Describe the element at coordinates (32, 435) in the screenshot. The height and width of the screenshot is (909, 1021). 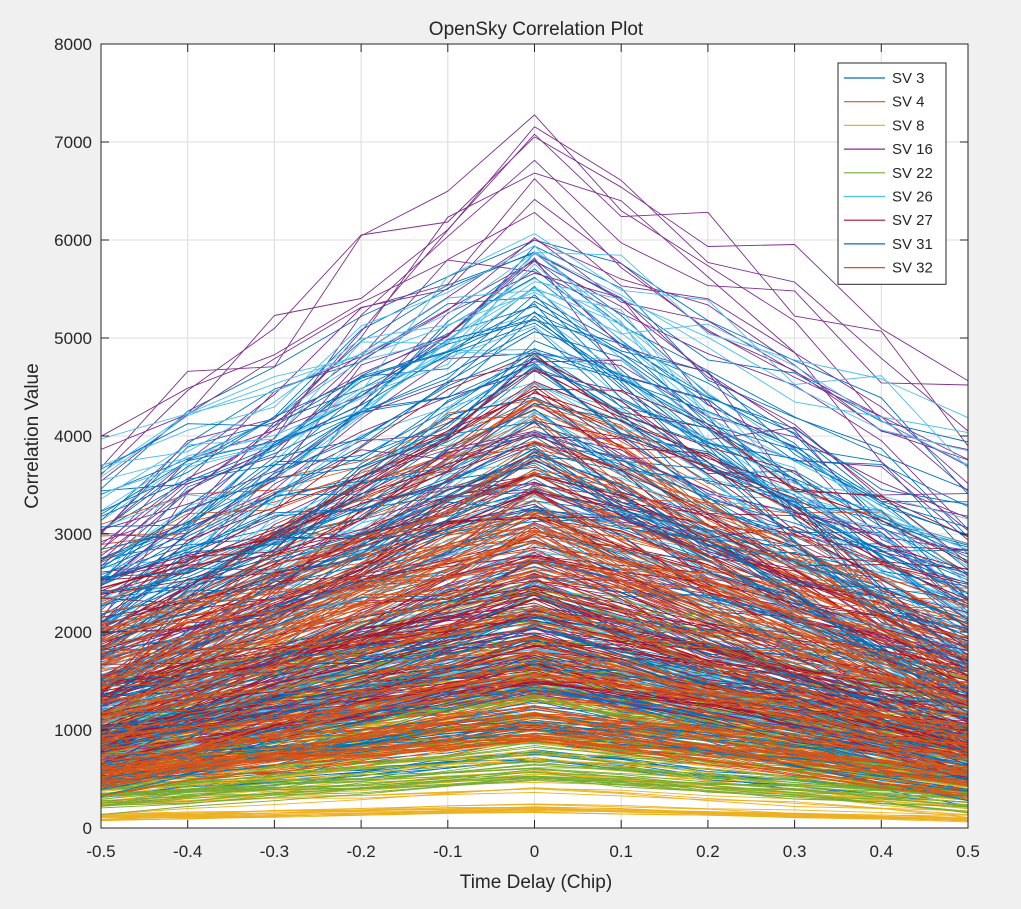
I see `y-axis-title: Correlation Value` at that location.